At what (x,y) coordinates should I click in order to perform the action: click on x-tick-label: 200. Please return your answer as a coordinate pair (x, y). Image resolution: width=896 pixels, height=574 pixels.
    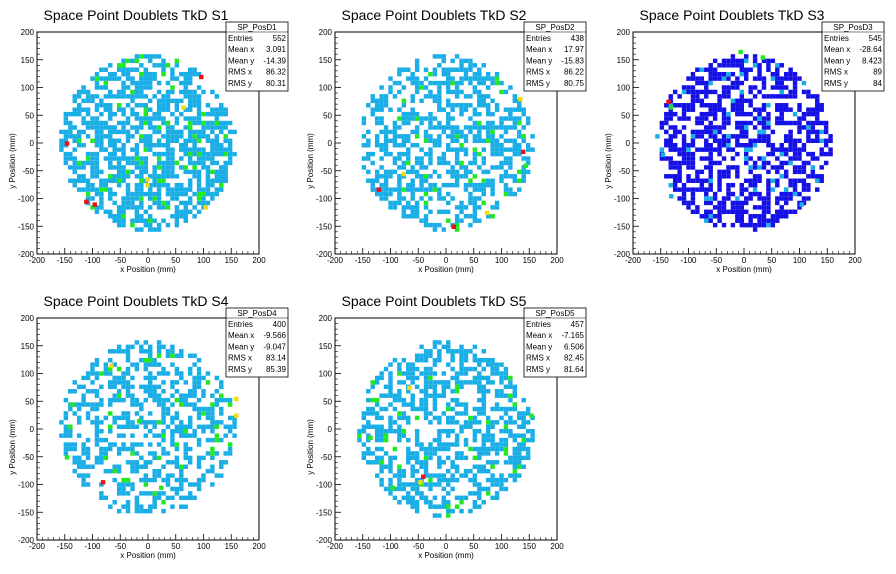
    Looking at the image, I should click on (259, 260).